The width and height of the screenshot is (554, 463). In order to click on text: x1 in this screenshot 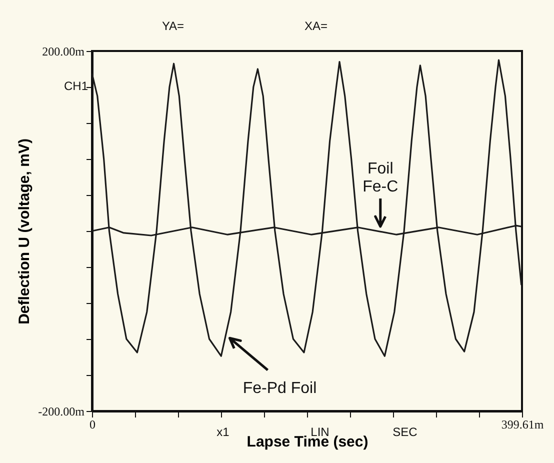, I will do `click(223, 432)`.